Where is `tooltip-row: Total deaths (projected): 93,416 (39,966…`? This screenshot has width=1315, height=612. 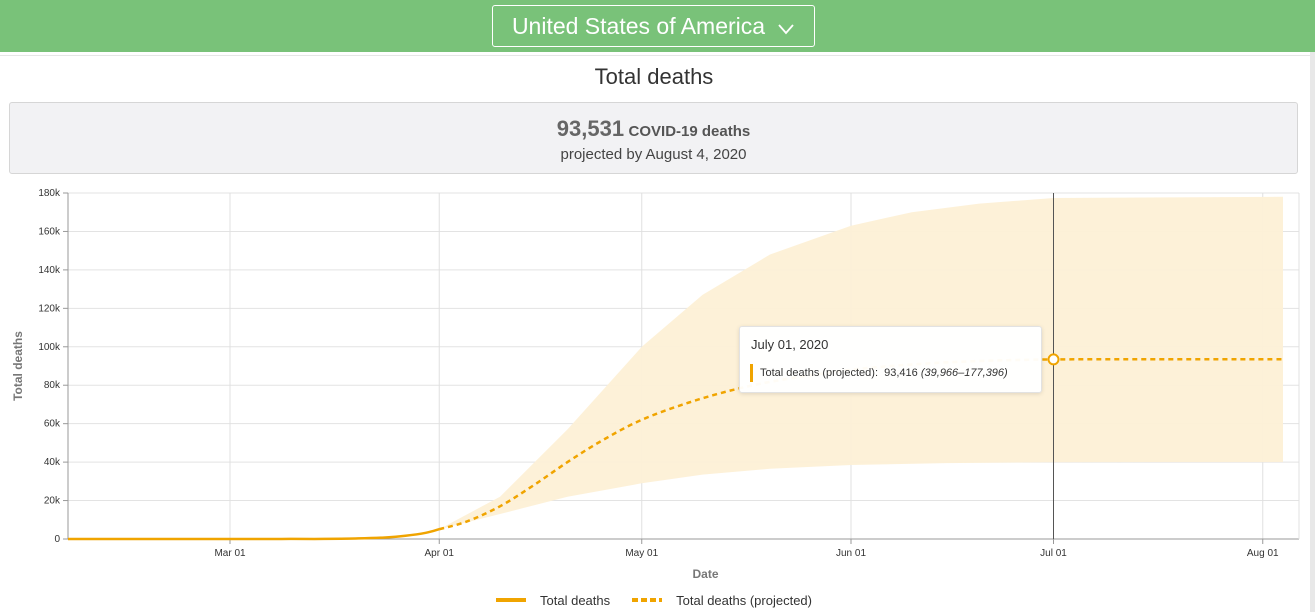 tooltip-row: Total deaths (projected): 93,416 (39,966… is located at coordinates (884, 373).